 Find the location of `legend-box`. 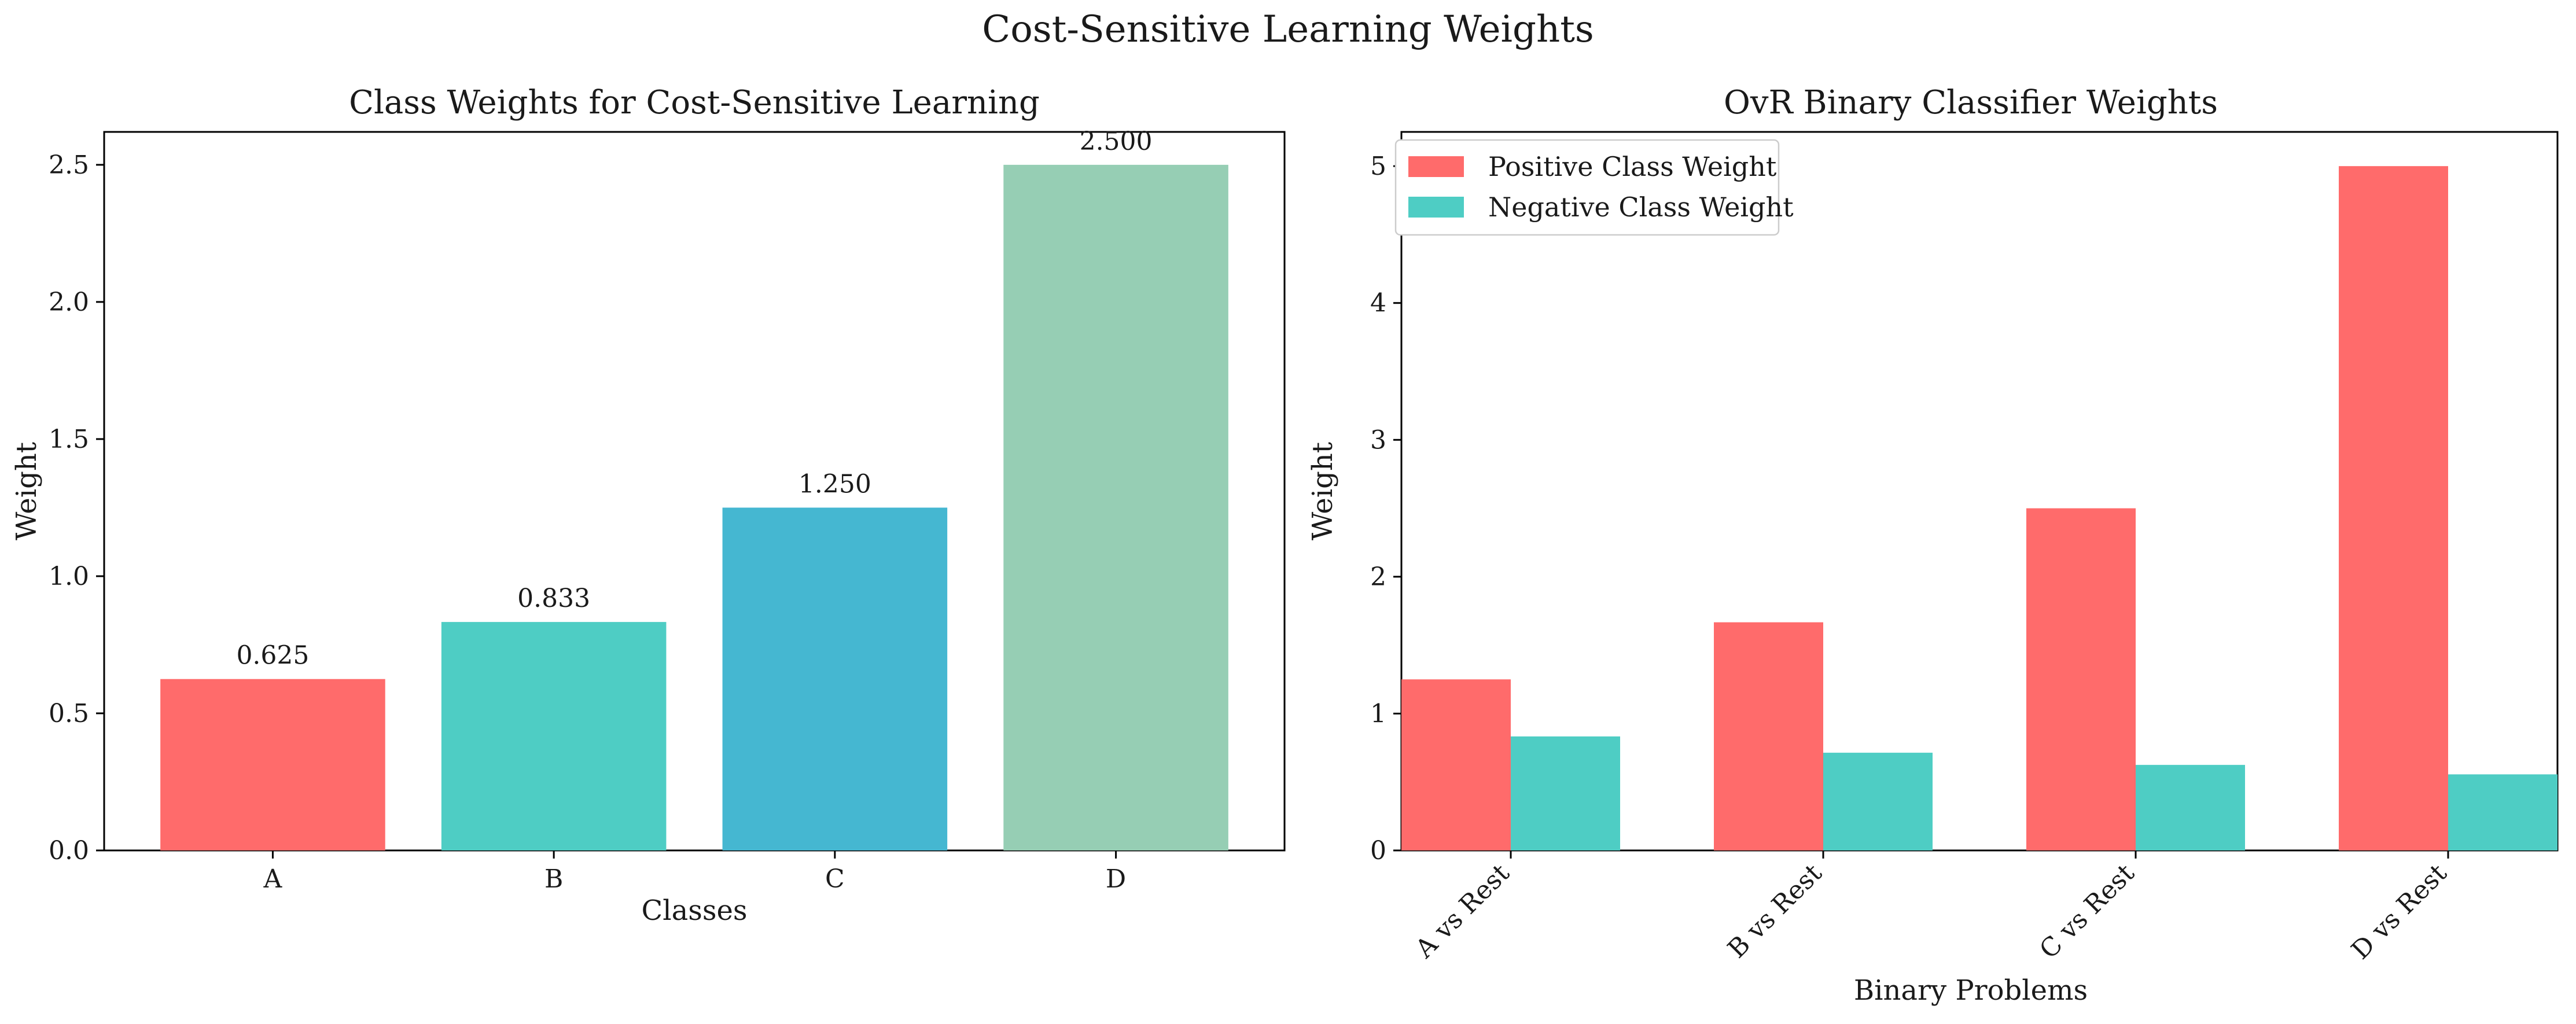

legend-box is located at coordinates (1587, 187).